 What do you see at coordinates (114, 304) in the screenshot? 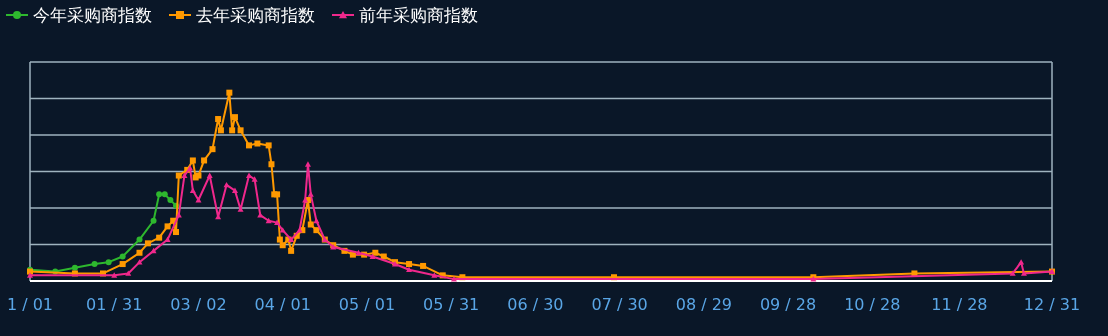
I see `x-tick-label: 01 / 31` at bounding box center [114, 304].